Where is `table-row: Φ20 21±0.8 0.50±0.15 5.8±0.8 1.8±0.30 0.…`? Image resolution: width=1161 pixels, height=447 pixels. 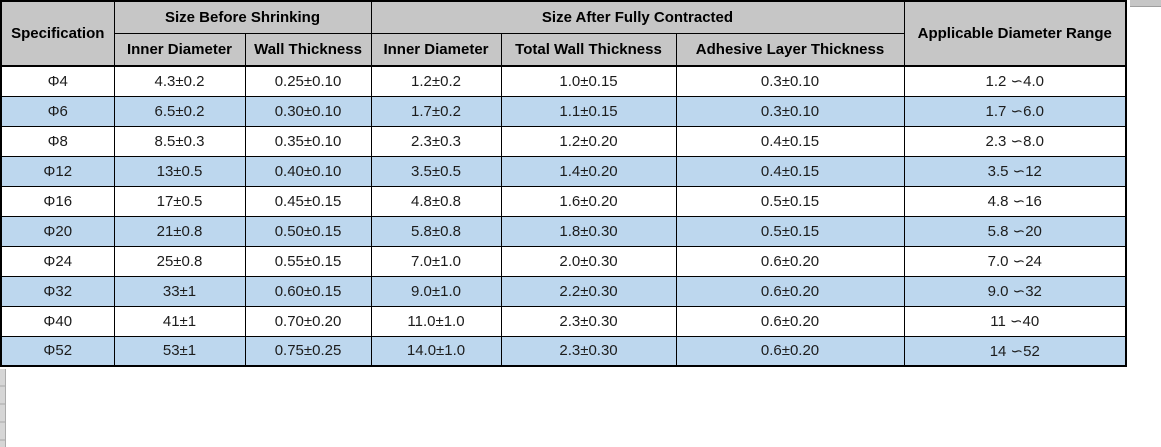
table-row: Φ20 21±0.8 0.50±0.15 5.8±0.8 1.8±0.30 0.… is located at coordinates (563, 231).